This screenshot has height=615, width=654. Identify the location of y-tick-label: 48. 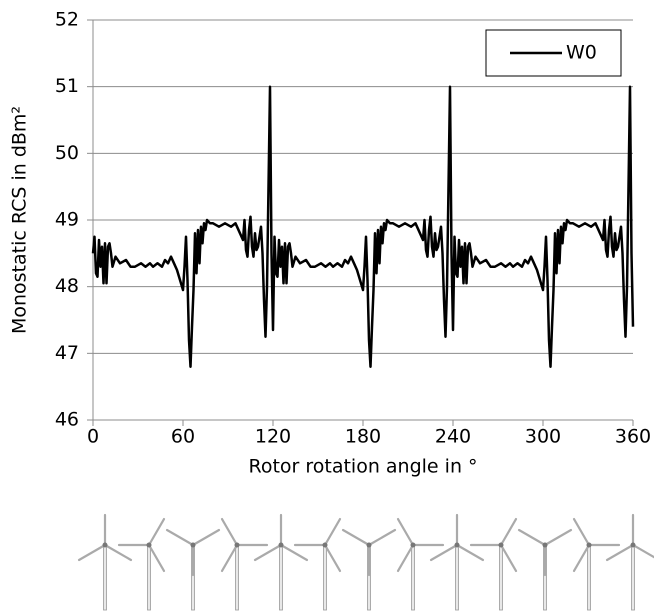
(67, 286).